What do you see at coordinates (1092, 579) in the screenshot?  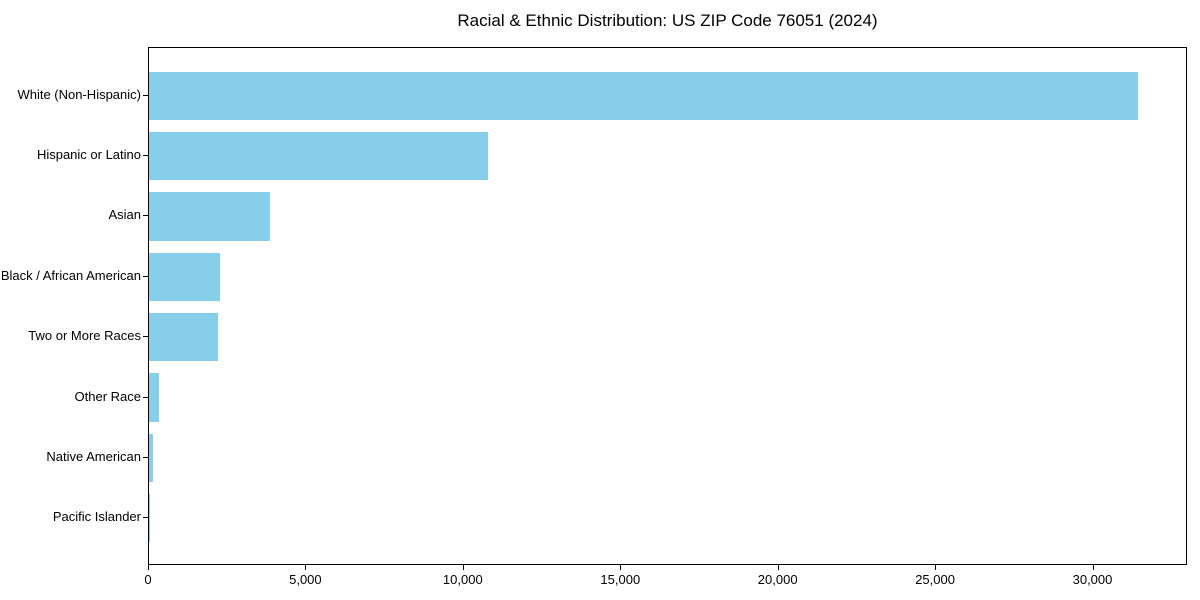 I see `x-tick-label-30000: 30,000` at bounding box center [1092, 579].